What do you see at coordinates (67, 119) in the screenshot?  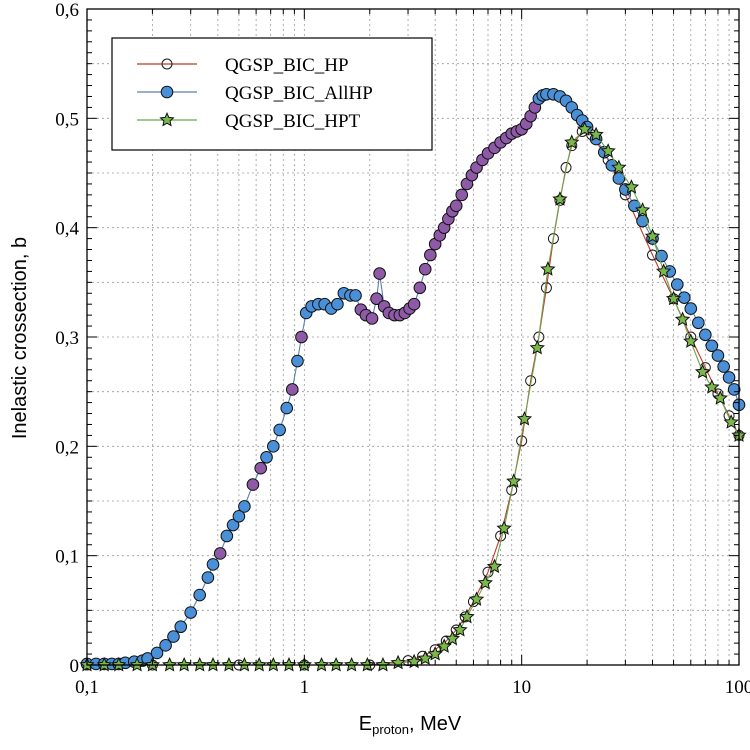 I see `y-tick-label: 0,5` at bounding box center [67, 119].